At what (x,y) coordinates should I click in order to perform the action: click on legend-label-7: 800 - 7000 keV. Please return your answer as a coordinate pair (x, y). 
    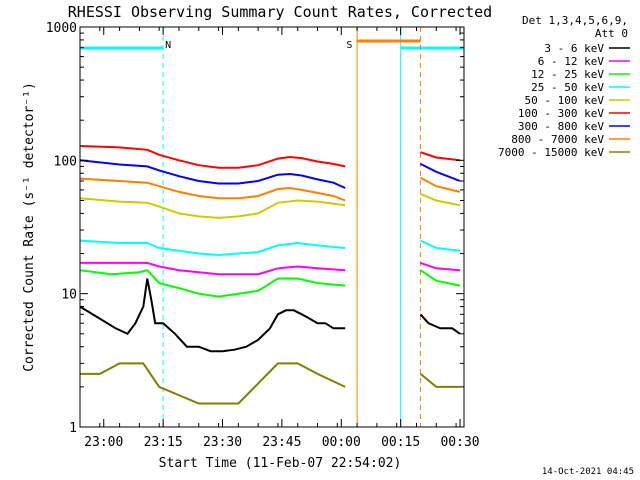
    Looking at the image, I should click on (557, 139).